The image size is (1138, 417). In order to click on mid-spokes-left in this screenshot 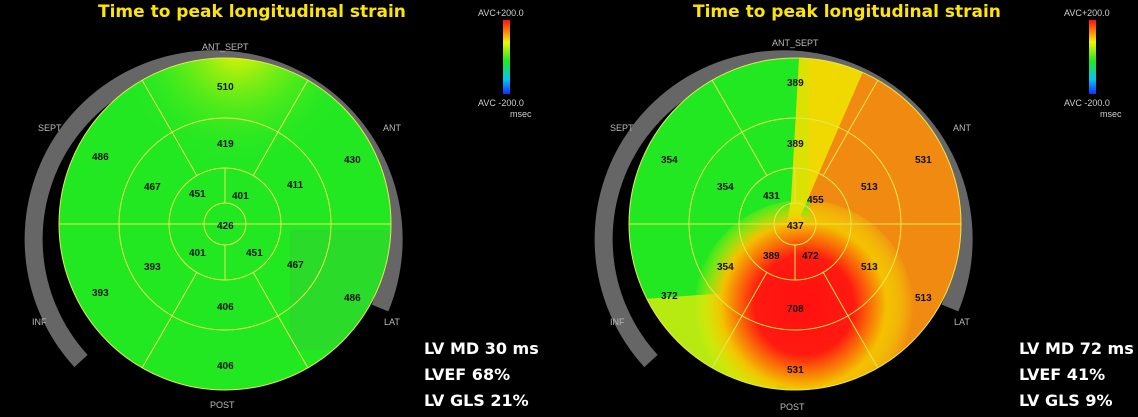, I will do `click(225, 224)`.